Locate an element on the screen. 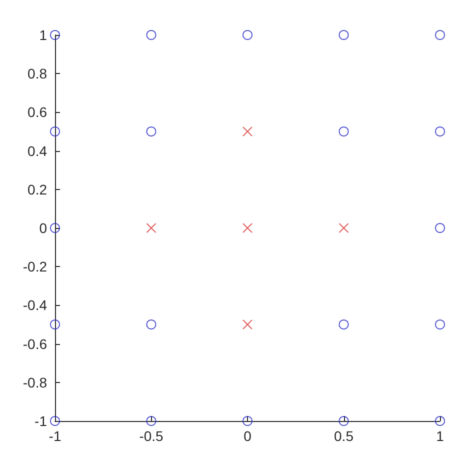 This screenshot has width=474, height=474. y-tick-label: -1 is located at coordinates (41, 421).